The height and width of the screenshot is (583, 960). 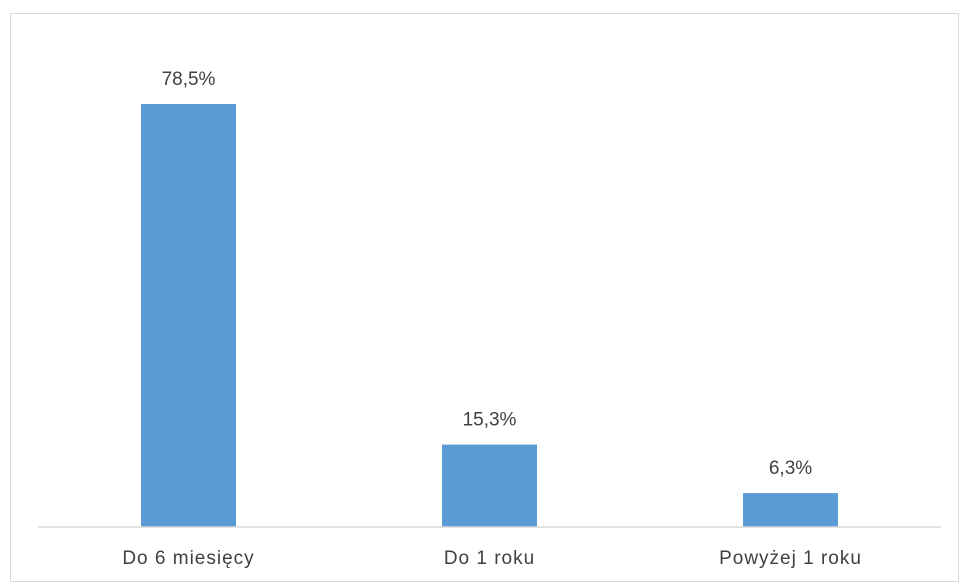 I want to click on x-tick-label-2: Powyżej 1 roku, so click(x=790, y=558).